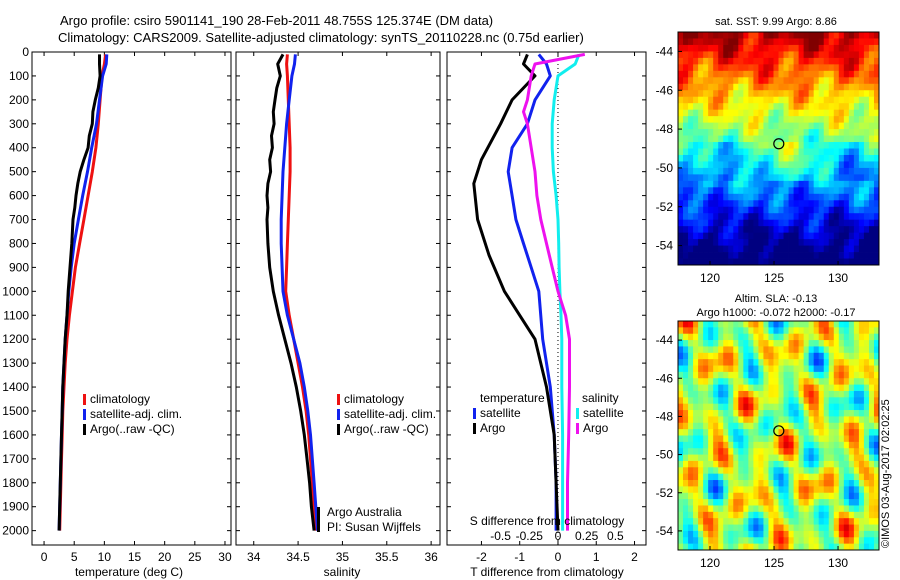  What do you see at coordinates (338, 399) in the screenshot?
I see `salinity-legend-climatology-swatch` at bounding box center [338, 399].